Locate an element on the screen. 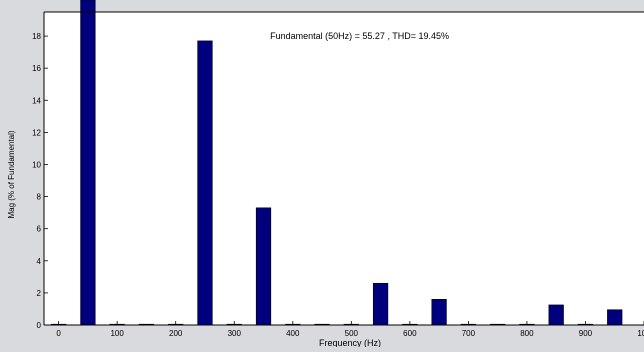 The width and height of the screenshot is (644, 352). bar-650hz is located at coordinates (439, 312).